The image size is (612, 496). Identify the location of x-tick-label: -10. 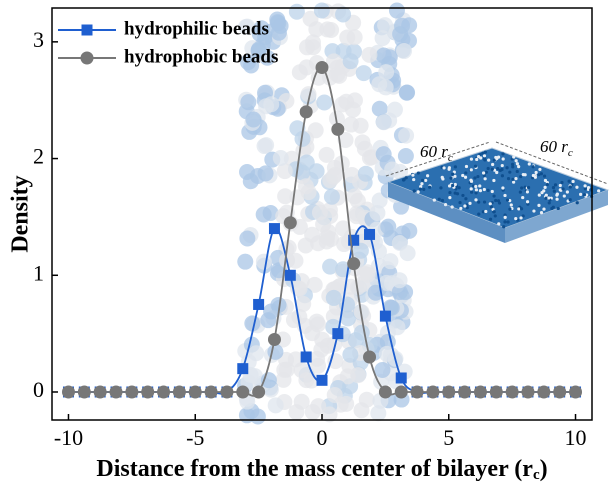
(68, 437).